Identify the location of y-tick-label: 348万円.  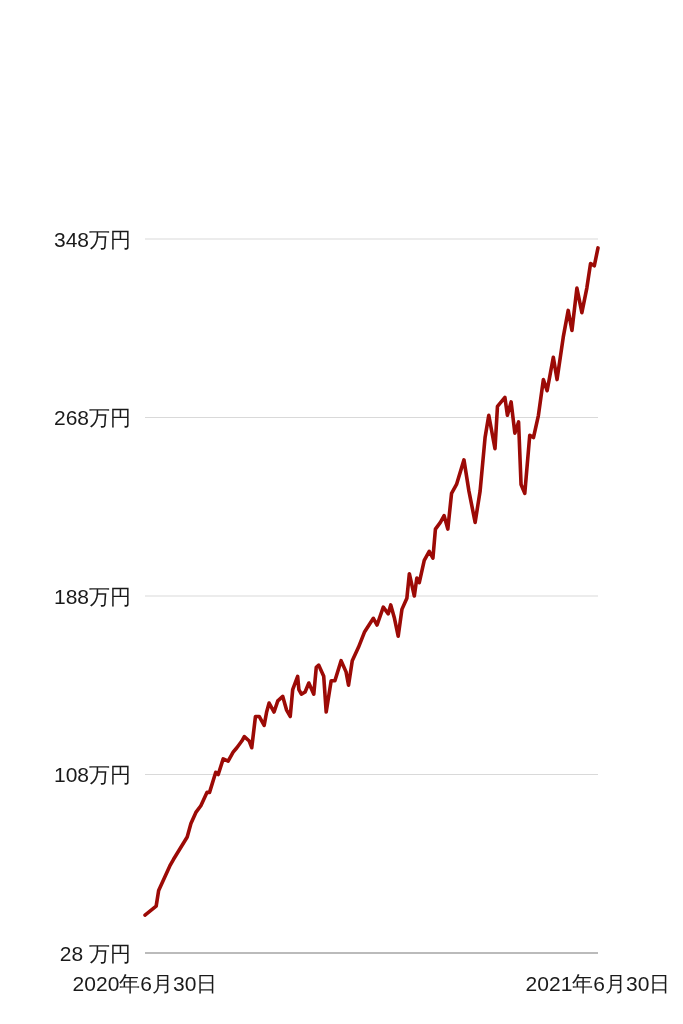
(92, 239).